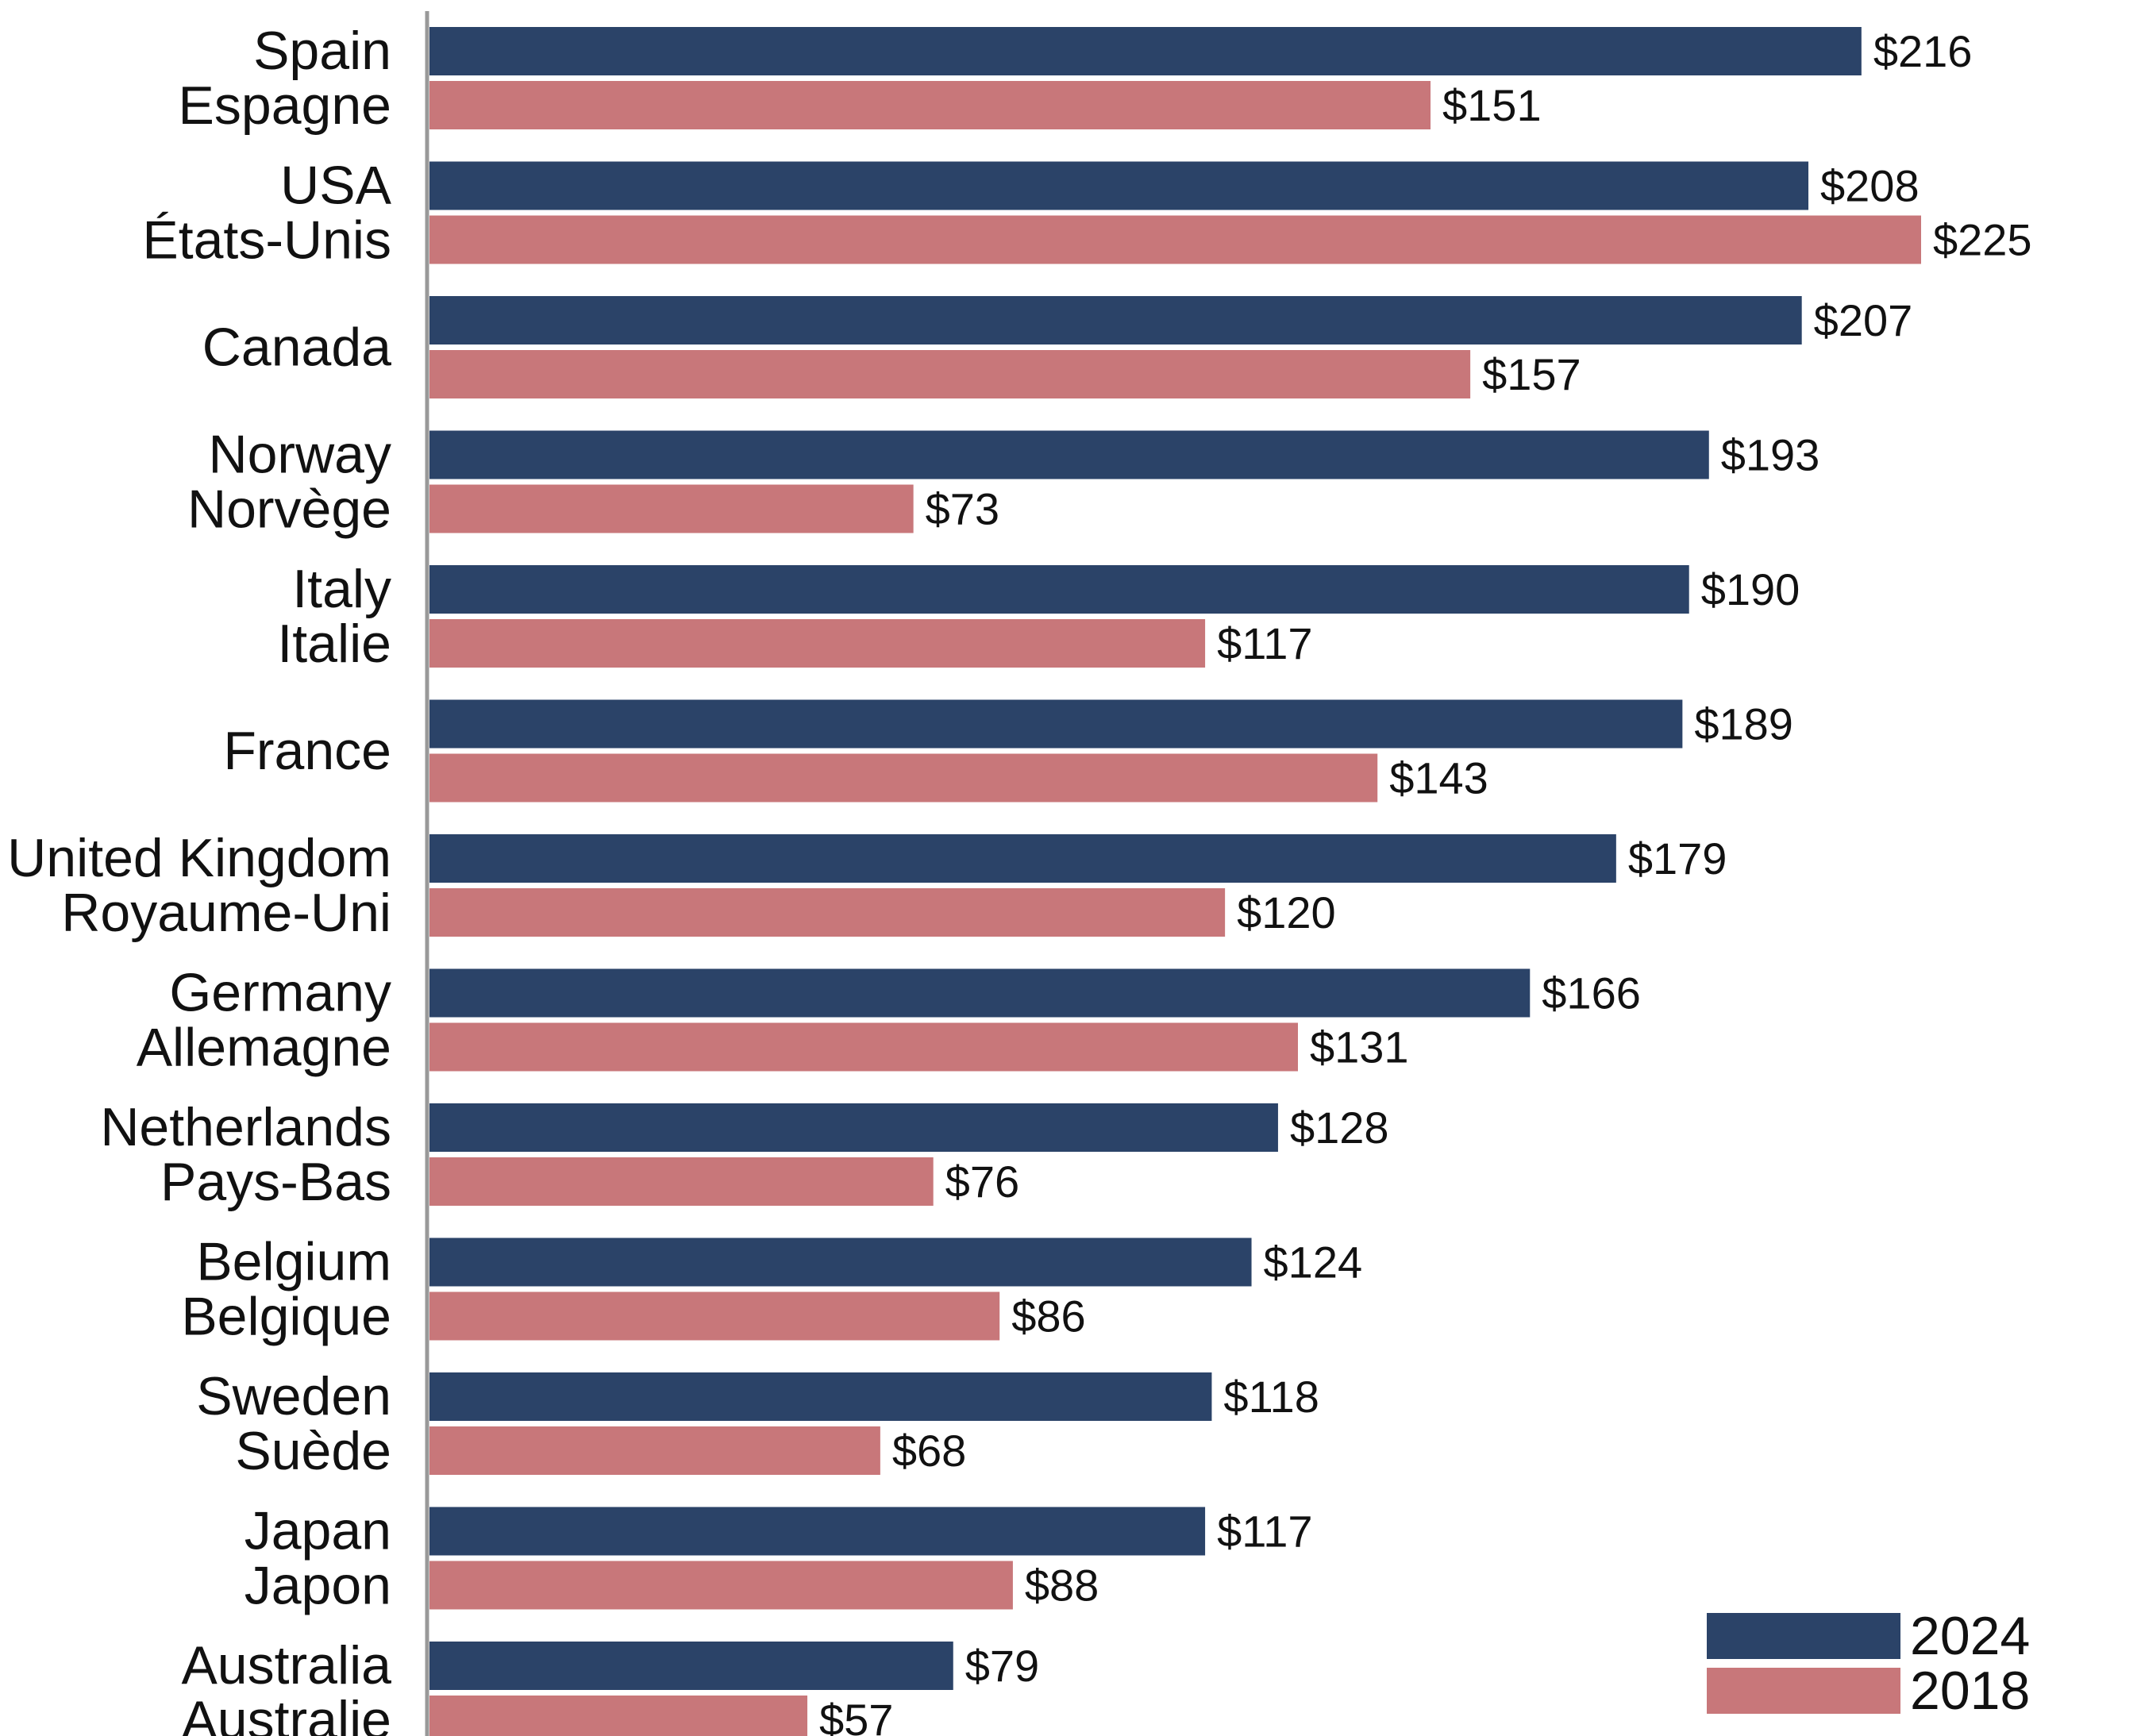  Describe the element at coordinates (1340, 1128) in the screenshot. I see `value-label-2024-8: $128` at that location.